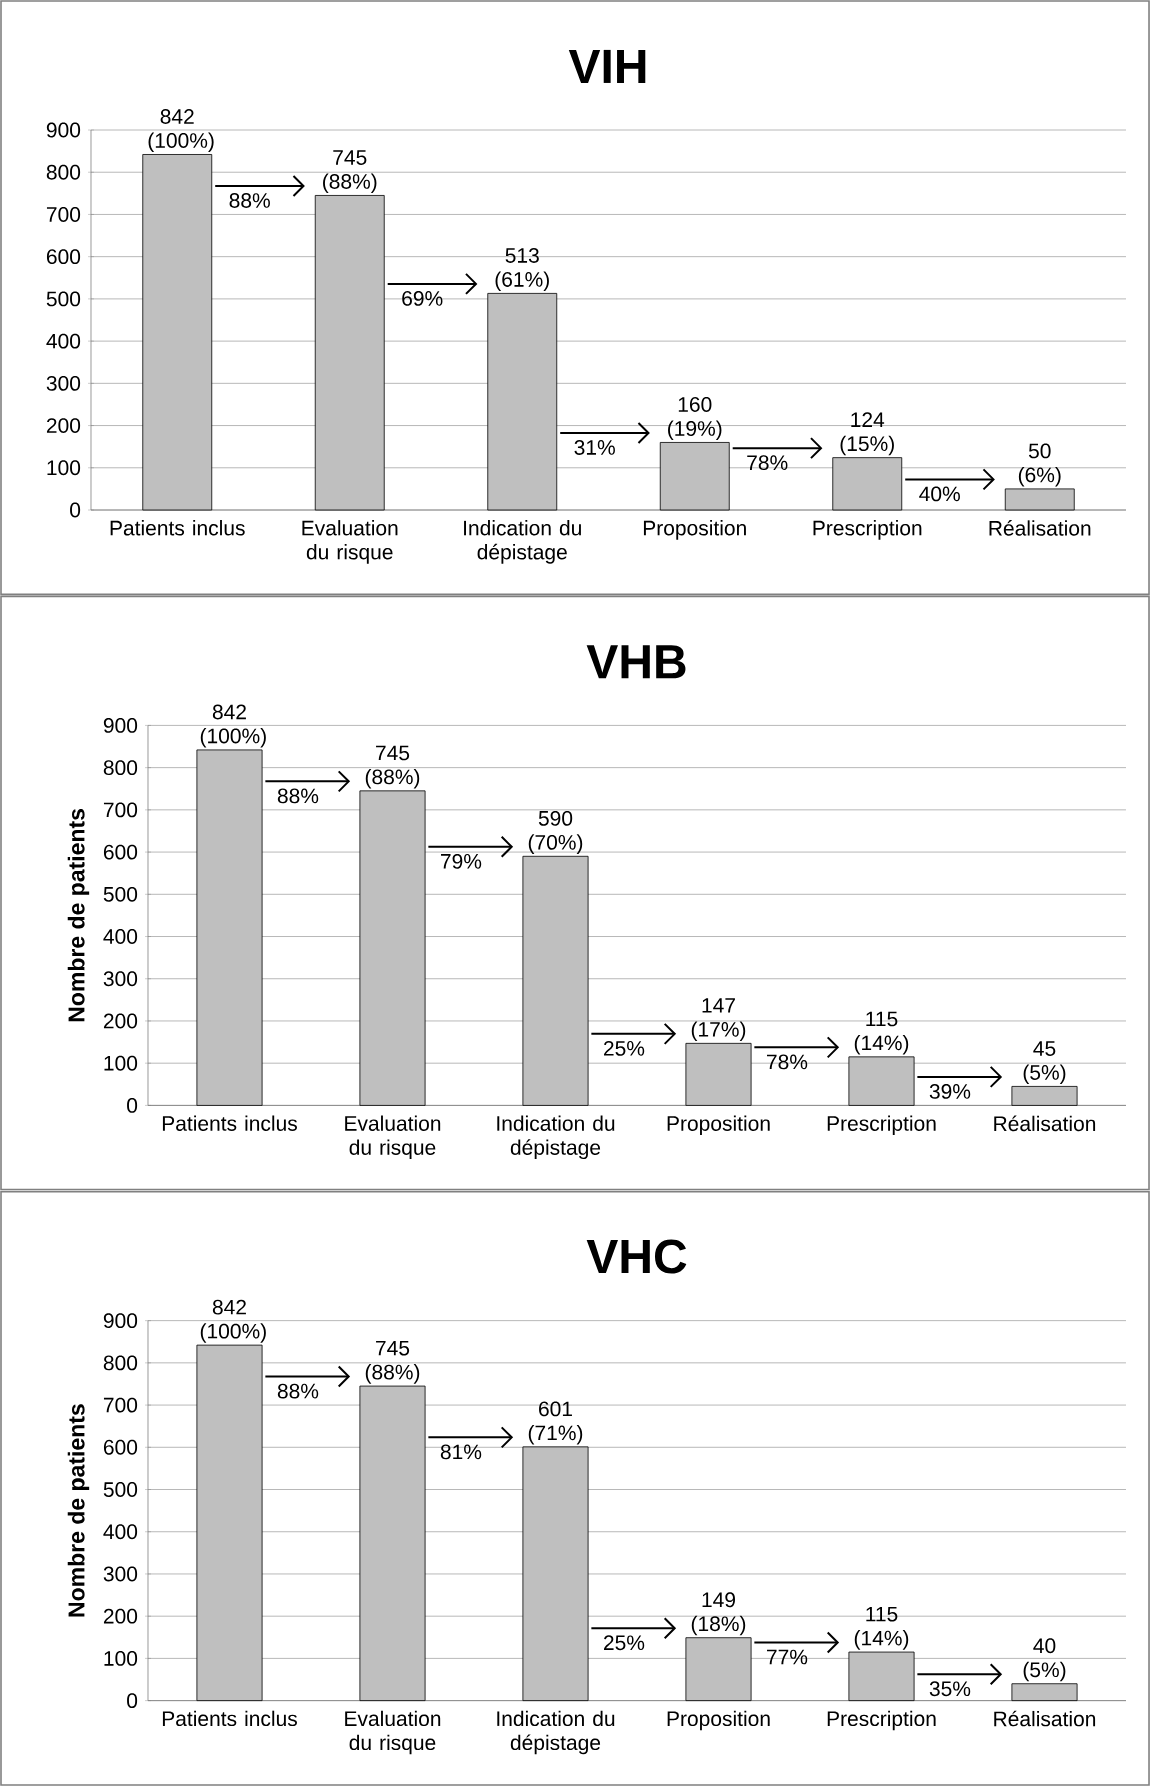 The image size is (1150, 1786). What do you see at coordinates (695, 419) in the screenshot?
I see `data-label: 160 (19%)` at bounding box center [695, 419].